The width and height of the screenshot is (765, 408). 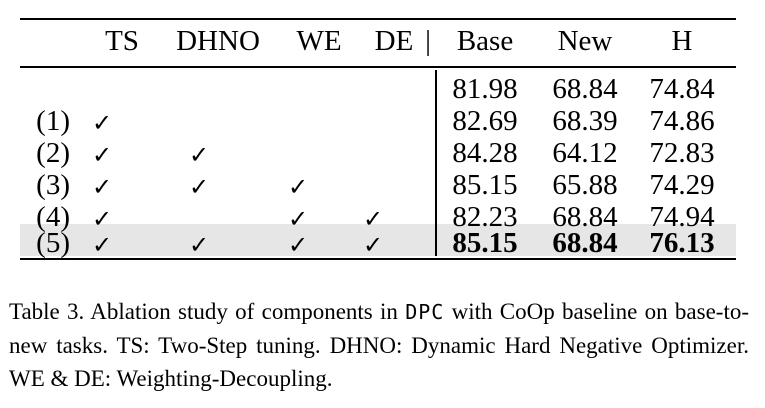 What do you see at coordinates (682, 89) in the screenshot?
I see `cell-h: 74.84` at bounding box center [682, 89].